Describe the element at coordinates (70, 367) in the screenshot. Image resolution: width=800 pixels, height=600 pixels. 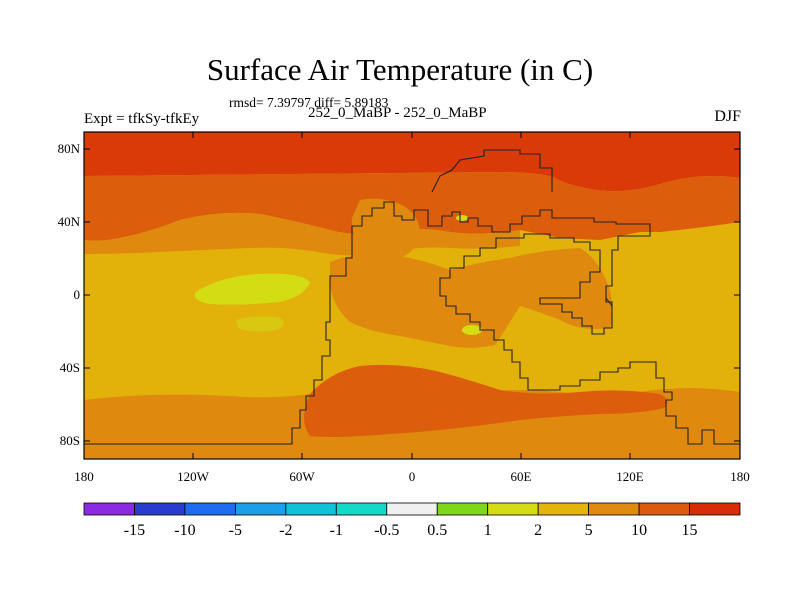
I see `lat-tick-label: 40S` at that location.